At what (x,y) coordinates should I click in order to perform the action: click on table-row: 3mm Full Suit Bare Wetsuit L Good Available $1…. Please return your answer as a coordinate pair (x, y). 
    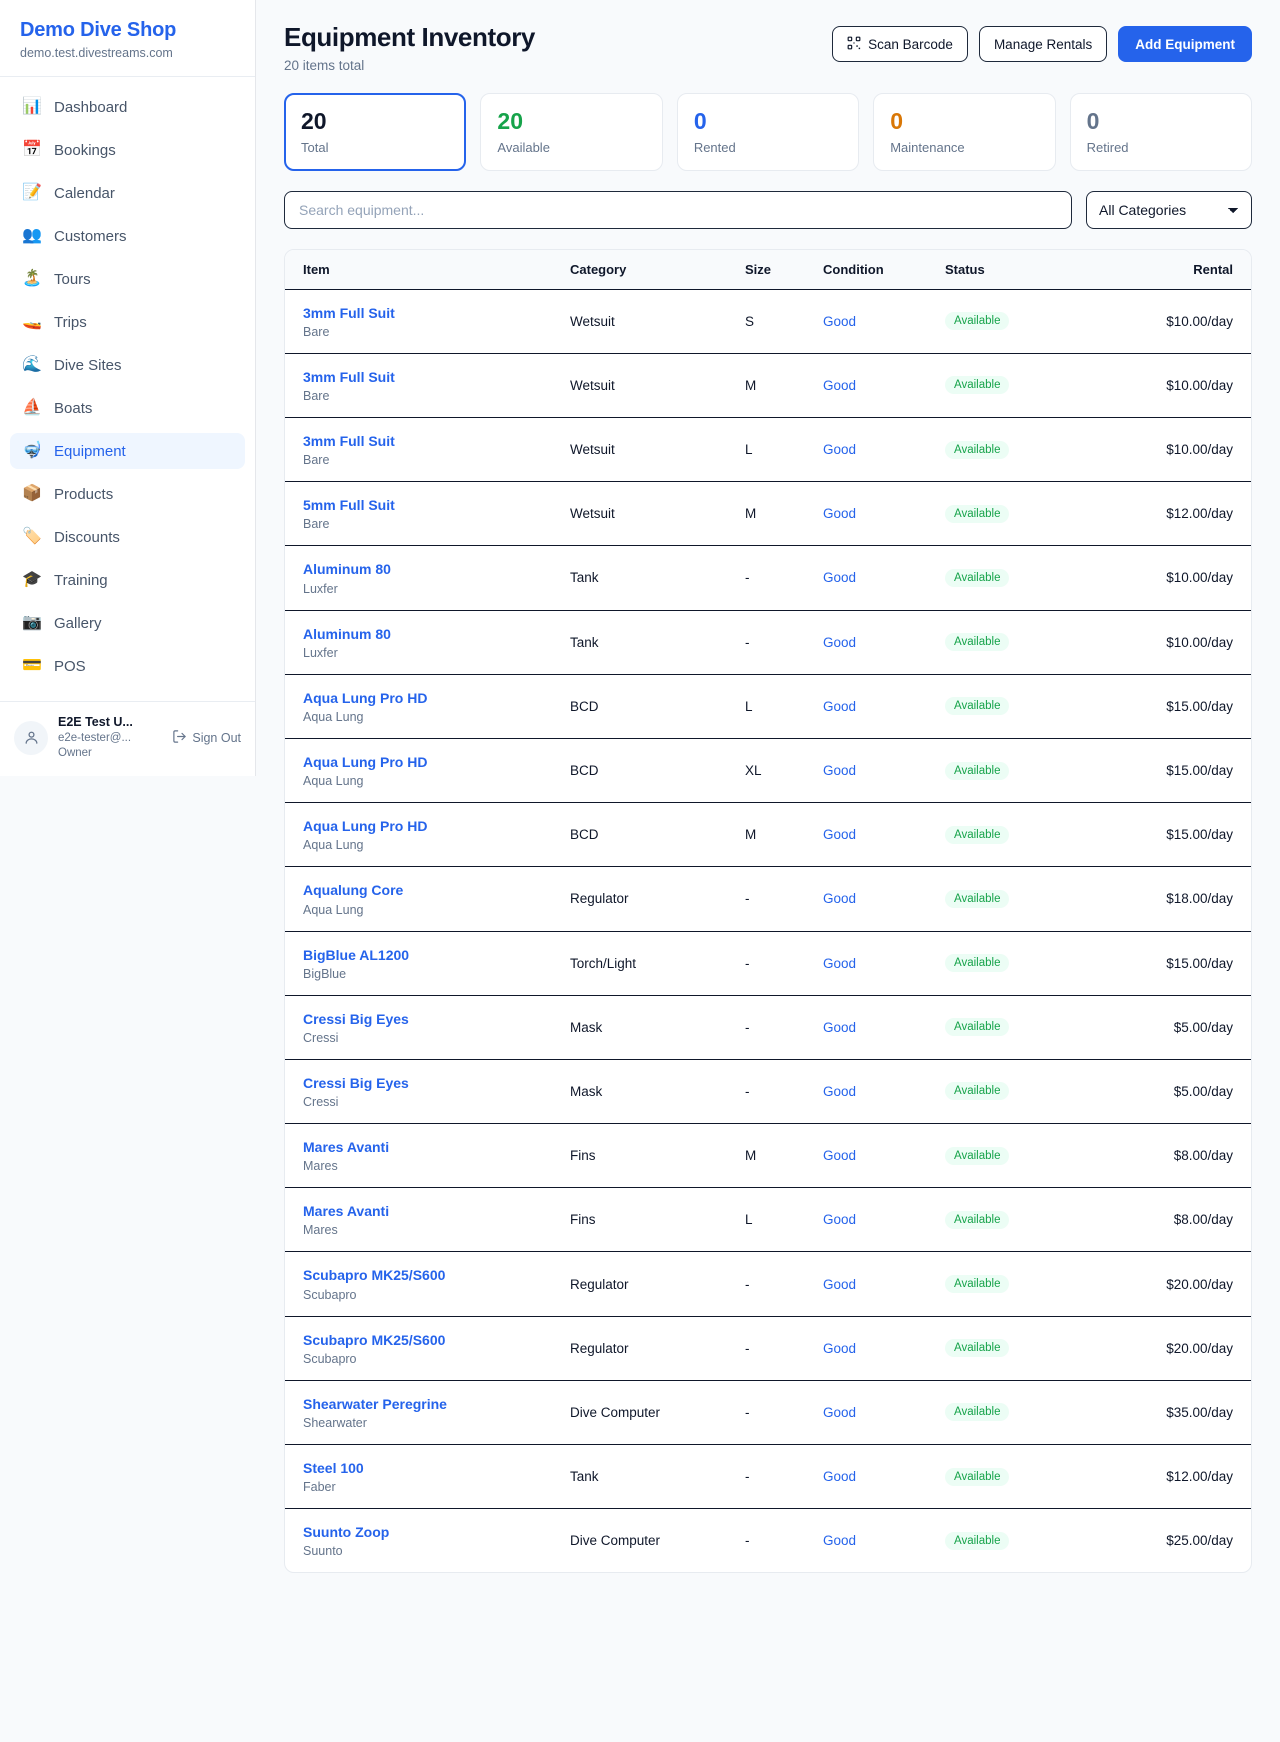
    Looking at the image, I should click on (768, 450).